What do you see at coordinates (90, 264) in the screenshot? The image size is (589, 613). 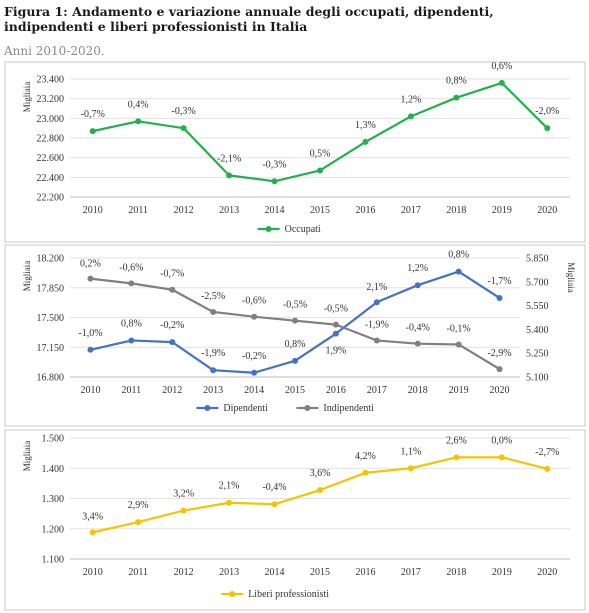 I see `chart-2-data-label: 0,2%` at bounding box center [90, 264].